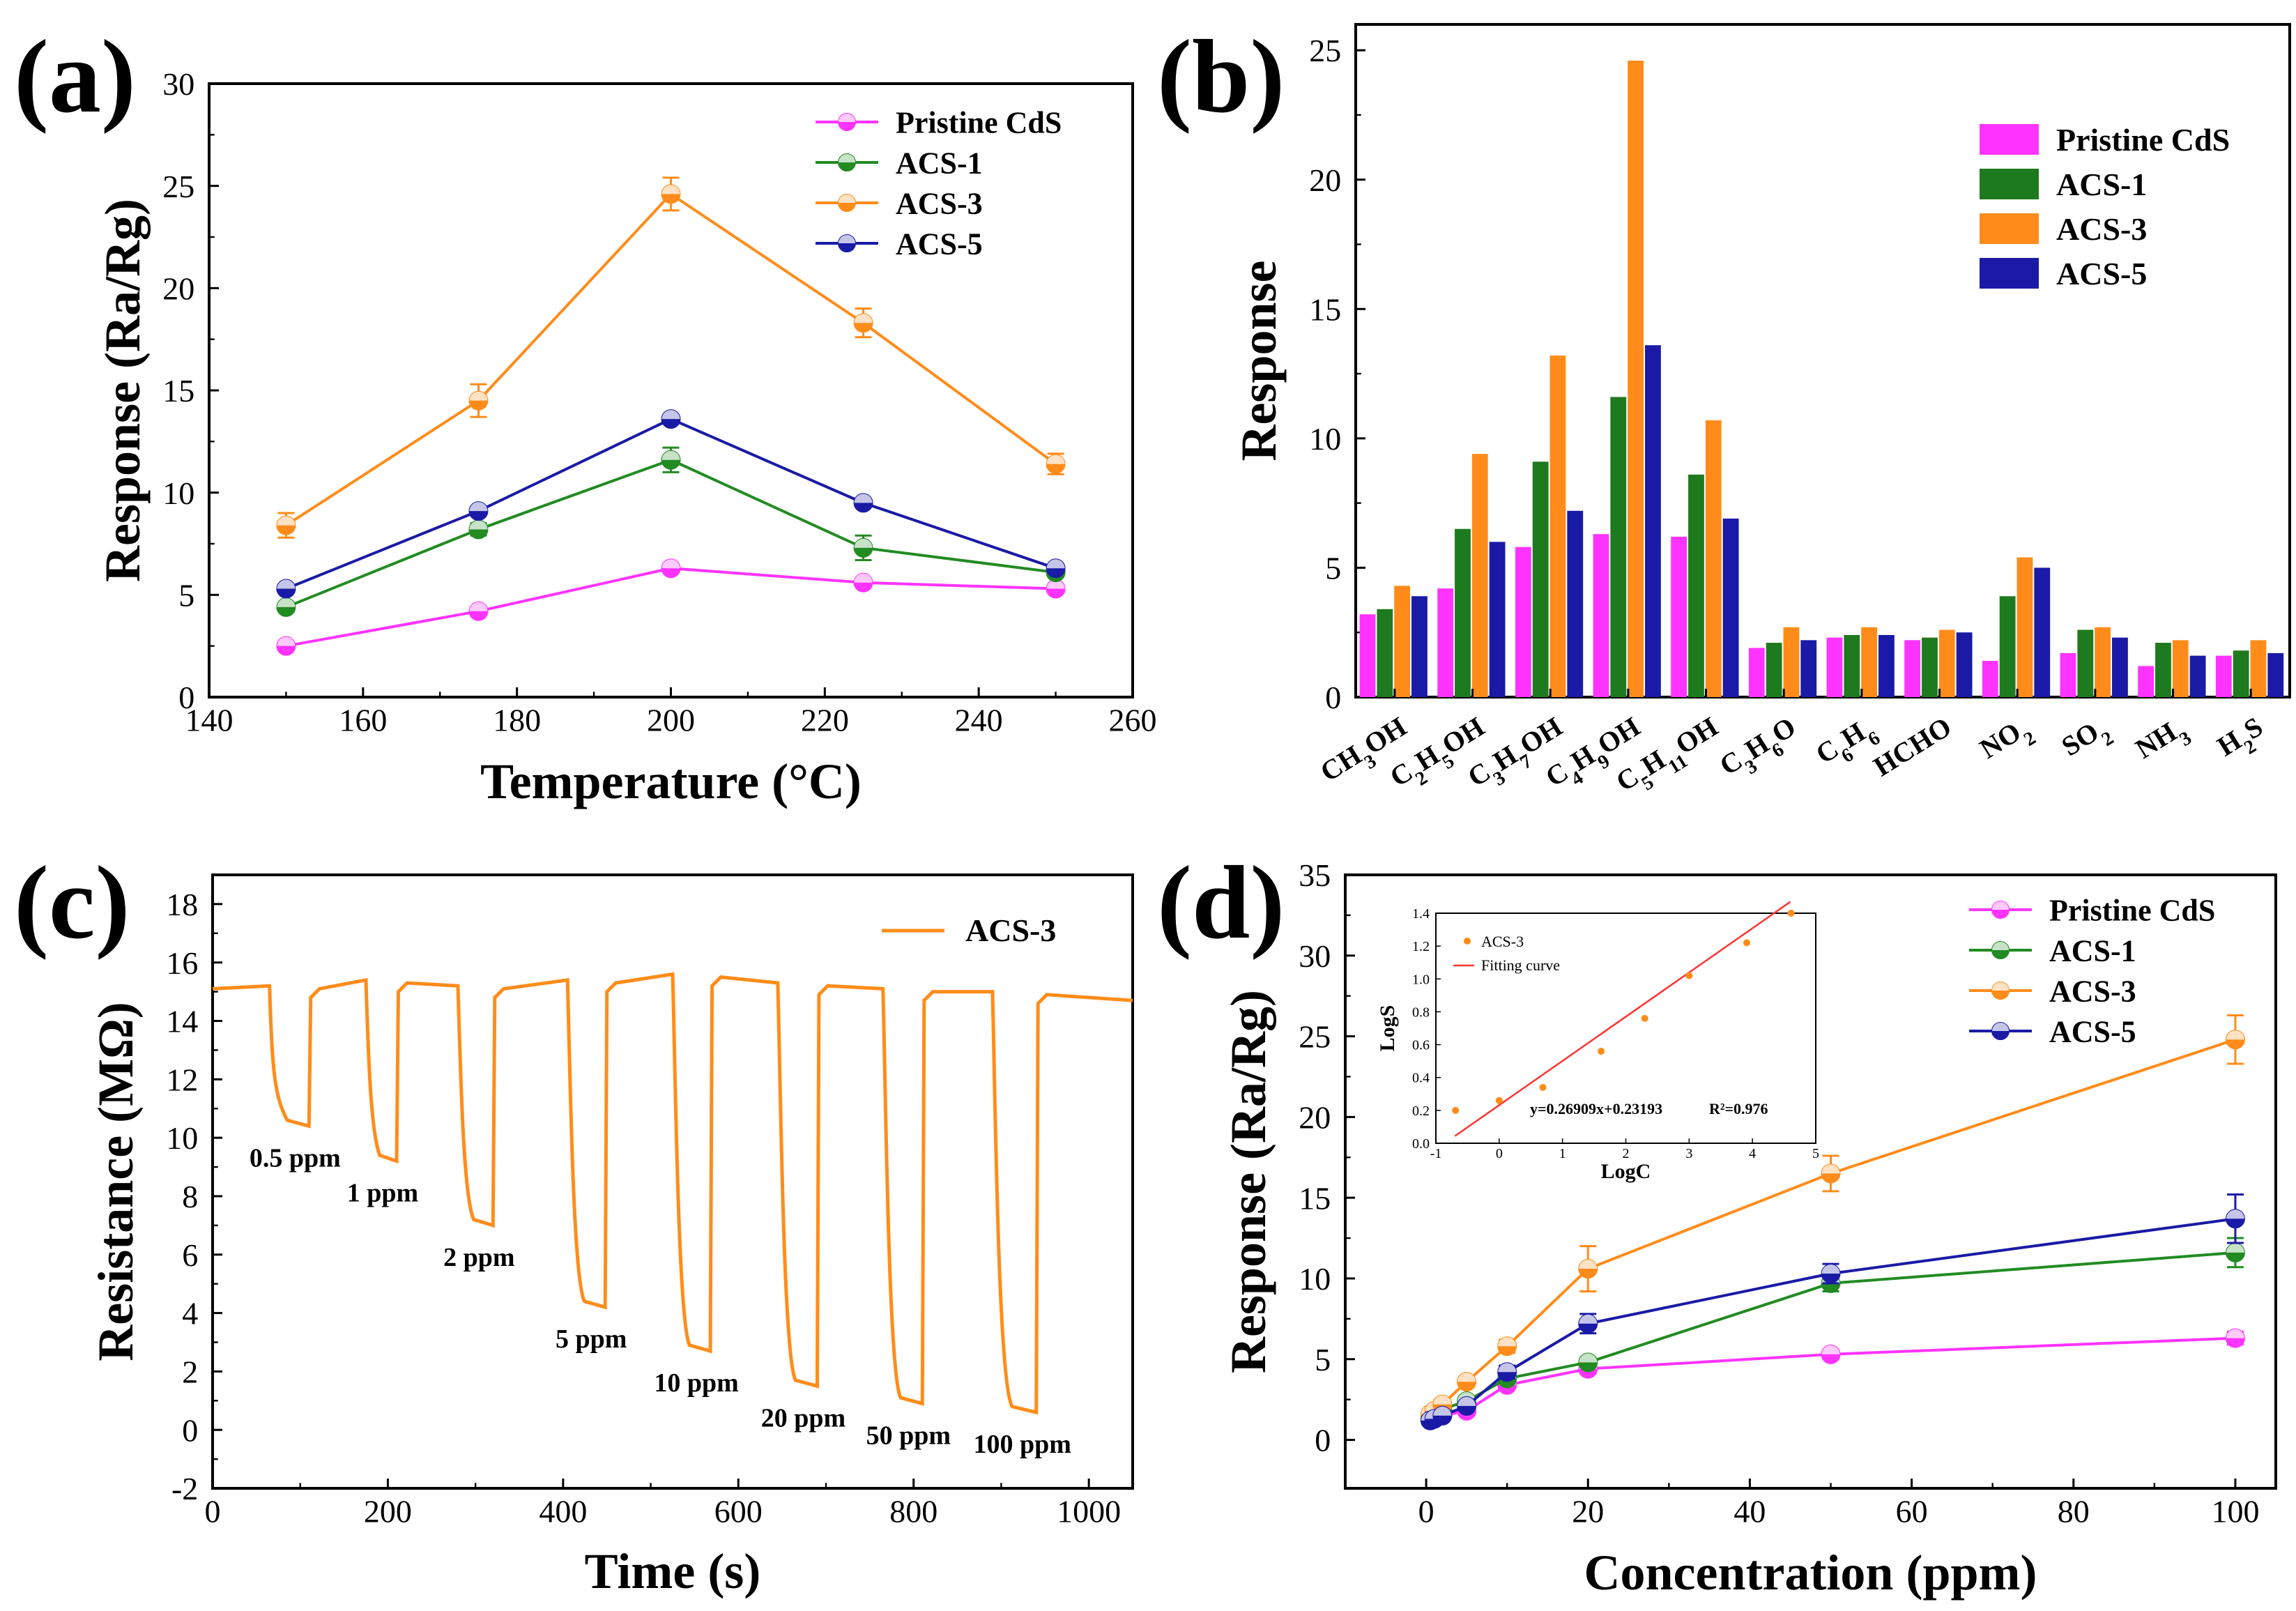 This screenshot has width=2296, height=1611. What do you see at coordinates (1467, 942) in the screenshot?
I see `inset-legend-marker` at bounding box center [1467, 942].